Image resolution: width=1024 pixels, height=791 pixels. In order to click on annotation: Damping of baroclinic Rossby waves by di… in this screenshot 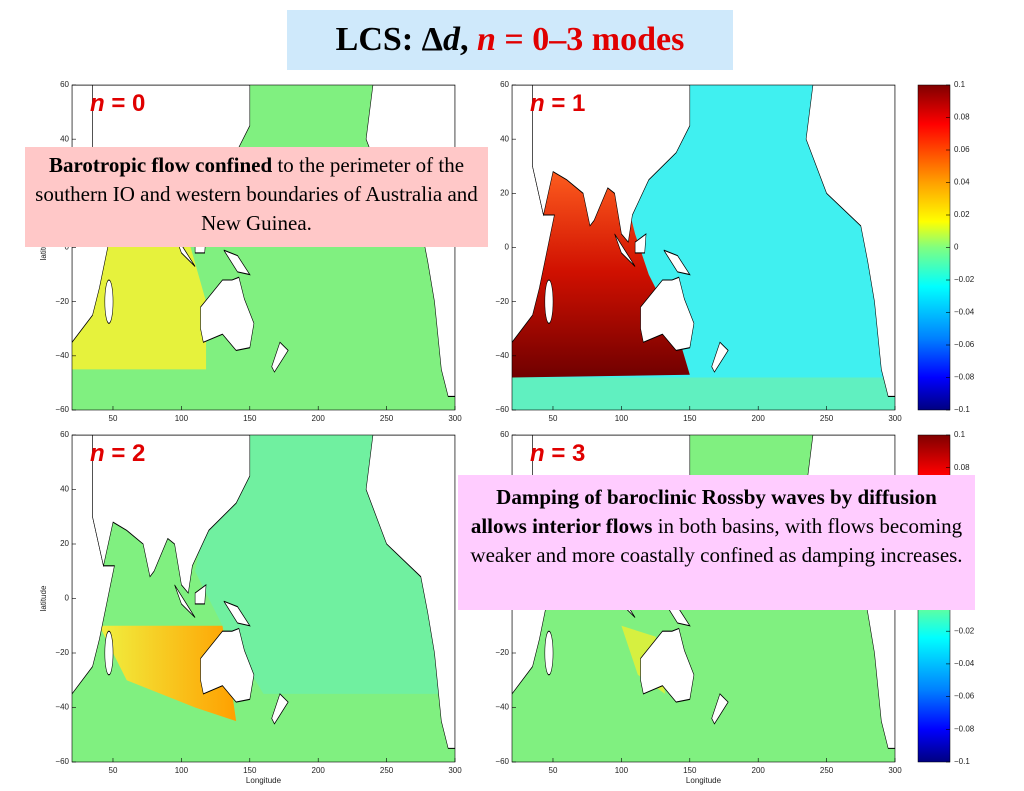, I will do `click(716, 542)`.